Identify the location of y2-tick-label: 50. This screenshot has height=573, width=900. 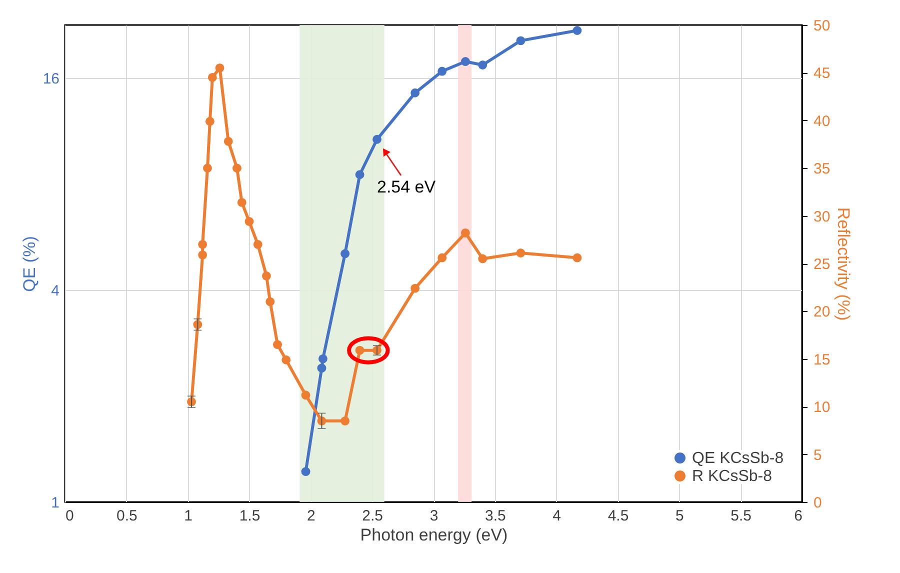
(822, 26).